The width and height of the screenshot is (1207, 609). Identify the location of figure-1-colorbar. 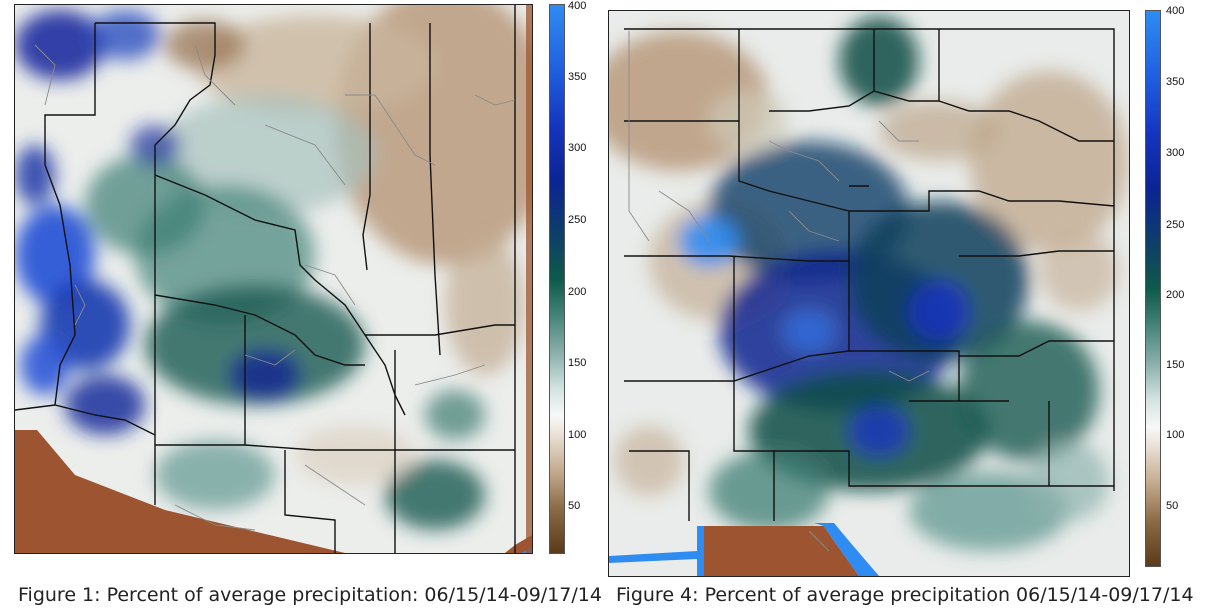
(557, 279).